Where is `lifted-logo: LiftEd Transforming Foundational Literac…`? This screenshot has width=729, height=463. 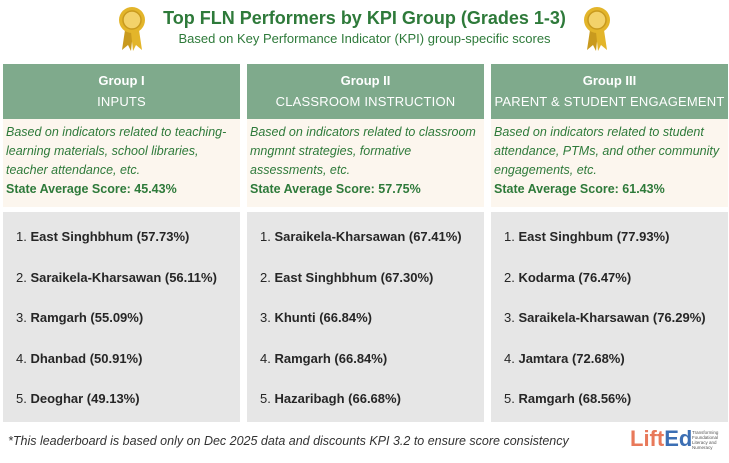 lifted-logo: LiftEd Transforming Foundational Literac… is located at coordinates (677, 443).